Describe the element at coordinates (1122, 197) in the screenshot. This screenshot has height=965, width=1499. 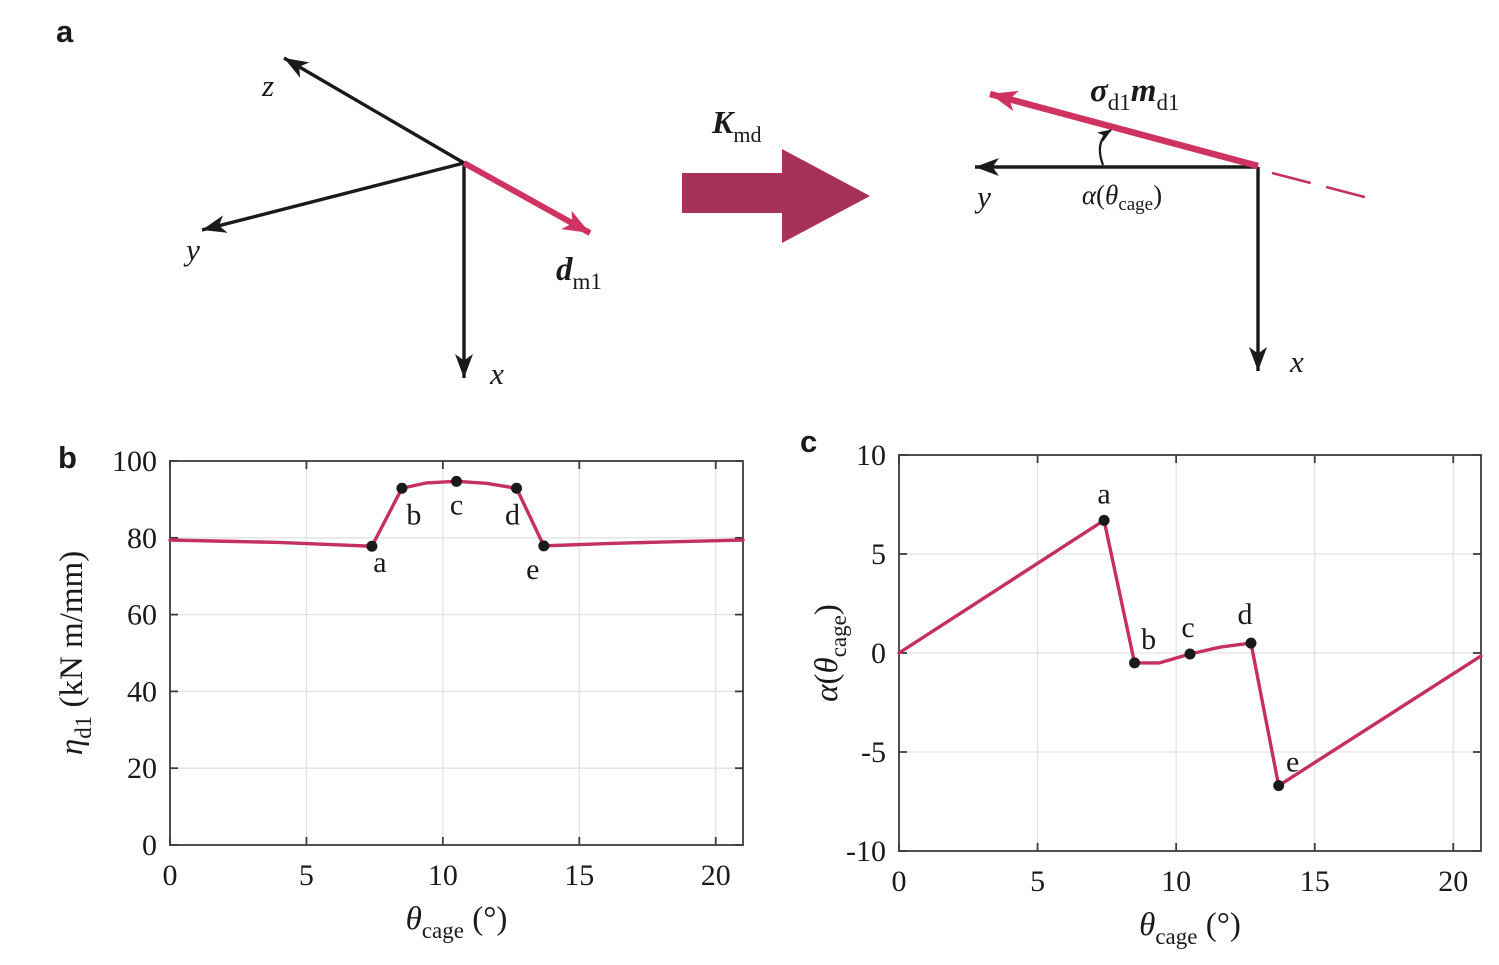
I see `angle-alpha-label: α(θcage)` at that location.